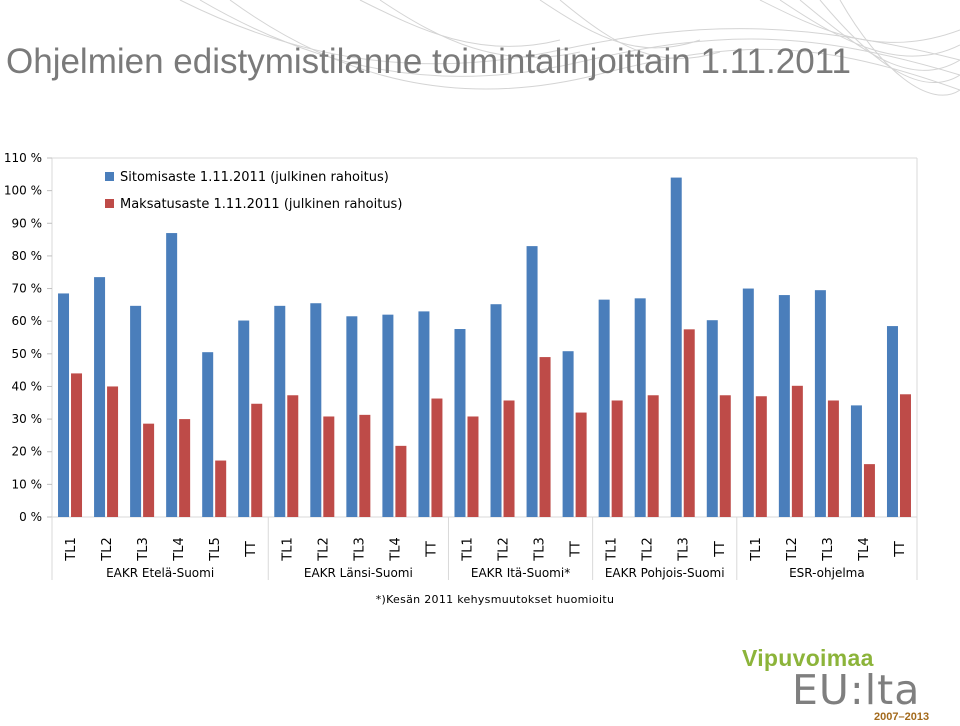 This screenshot has width=960, height=726. What do you see at coordinates (23, 158) in the screenshot?
I see `y-tick-label: 110 %` at bounding box center [23, 158].